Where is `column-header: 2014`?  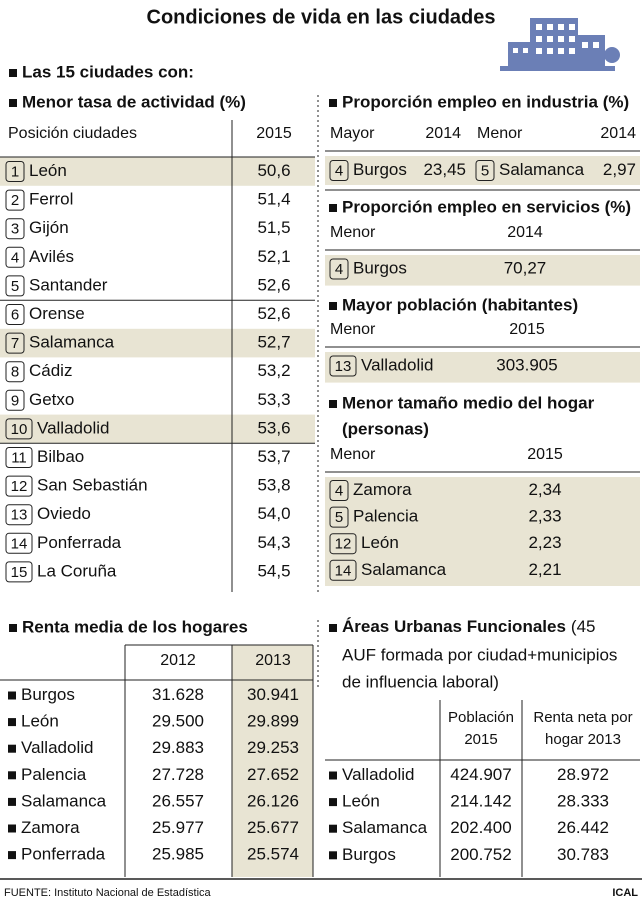 column-header: 2014 is located at coordinates (618, 133).